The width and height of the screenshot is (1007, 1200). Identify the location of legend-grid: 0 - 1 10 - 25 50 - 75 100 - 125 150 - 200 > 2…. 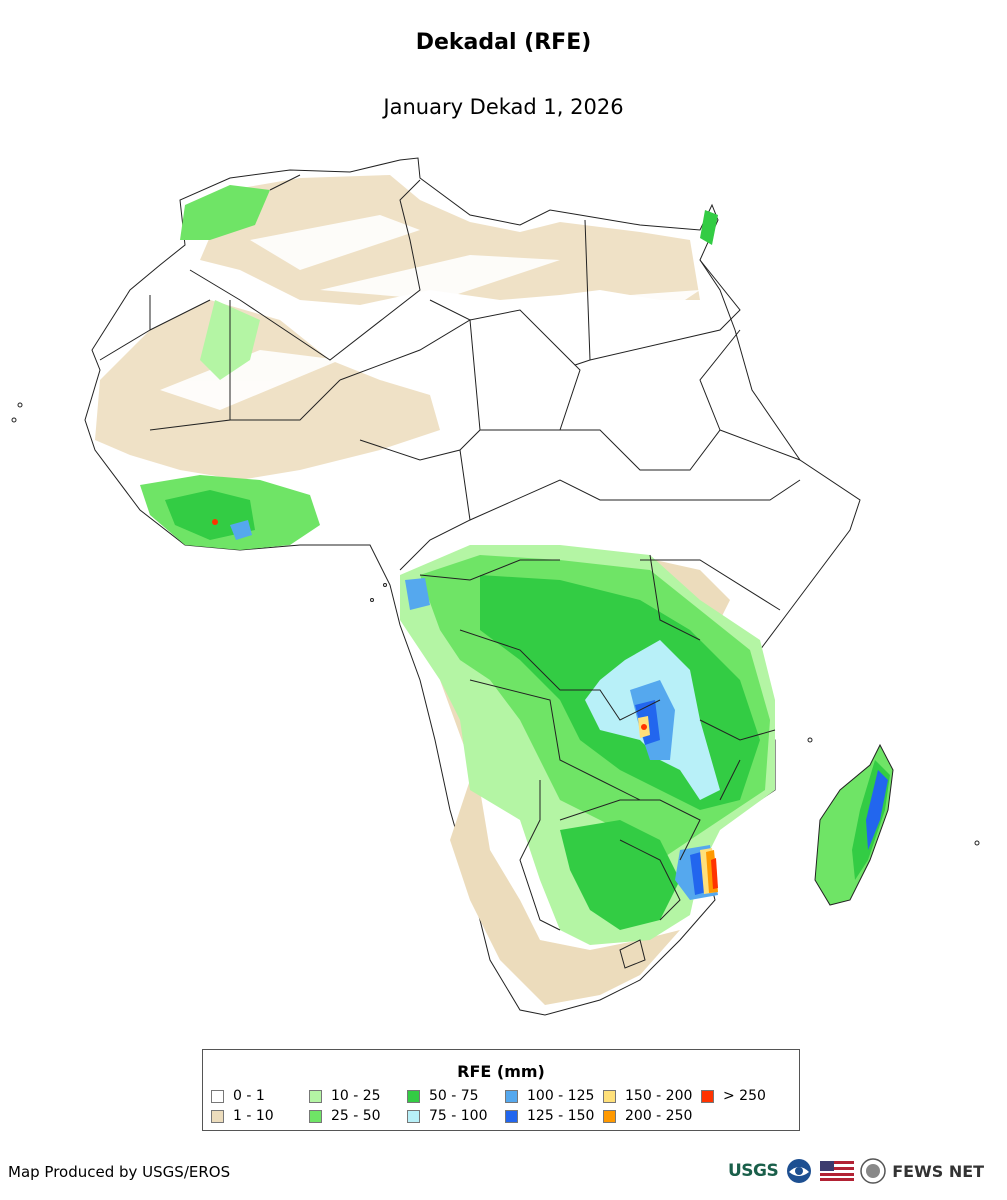
(505, 1106).